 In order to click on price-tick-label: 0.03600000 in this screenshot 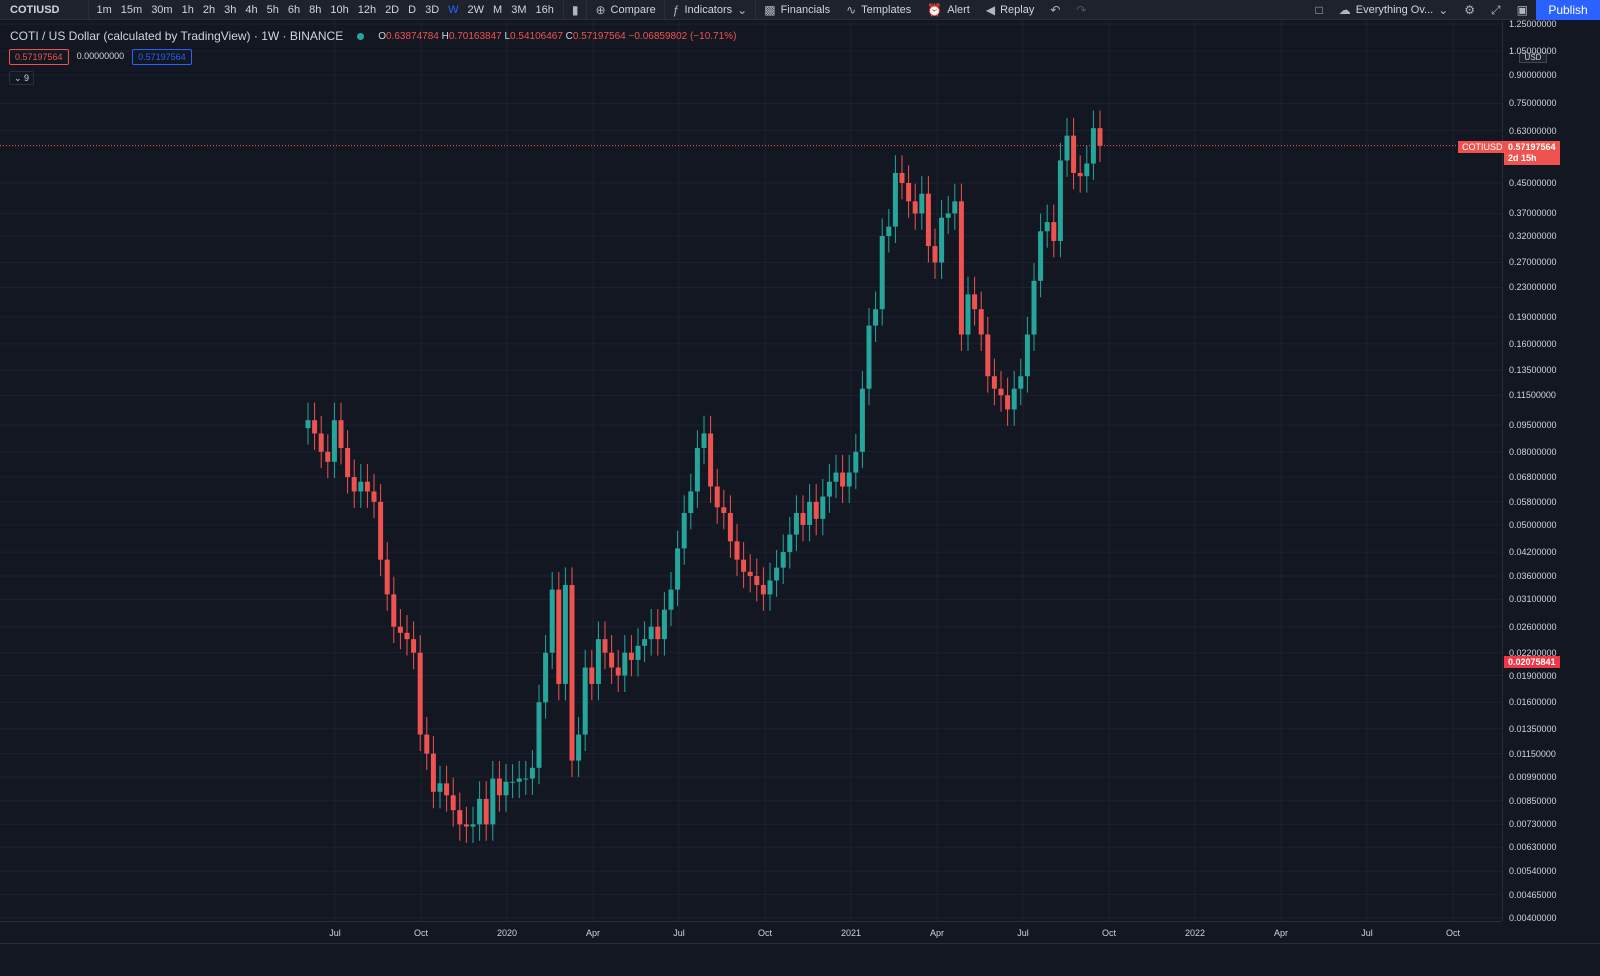, I will do `click(1533, 576)`.